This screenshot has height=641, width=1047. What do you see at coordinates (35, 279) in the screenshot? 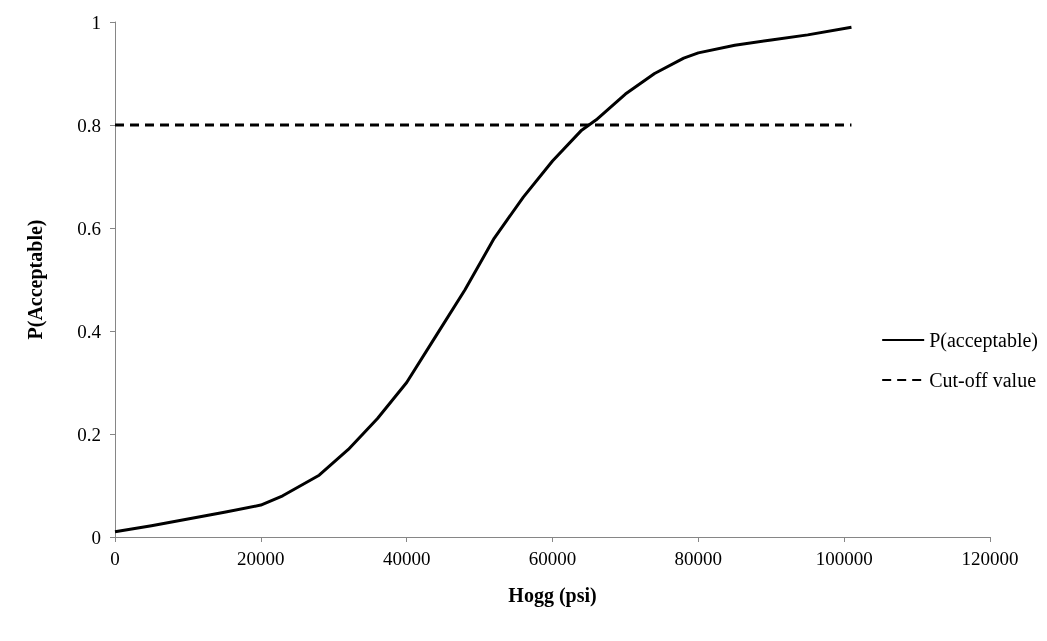
I see `y-axis-title: P(Acceptable)` at bounding box center [35, 279].